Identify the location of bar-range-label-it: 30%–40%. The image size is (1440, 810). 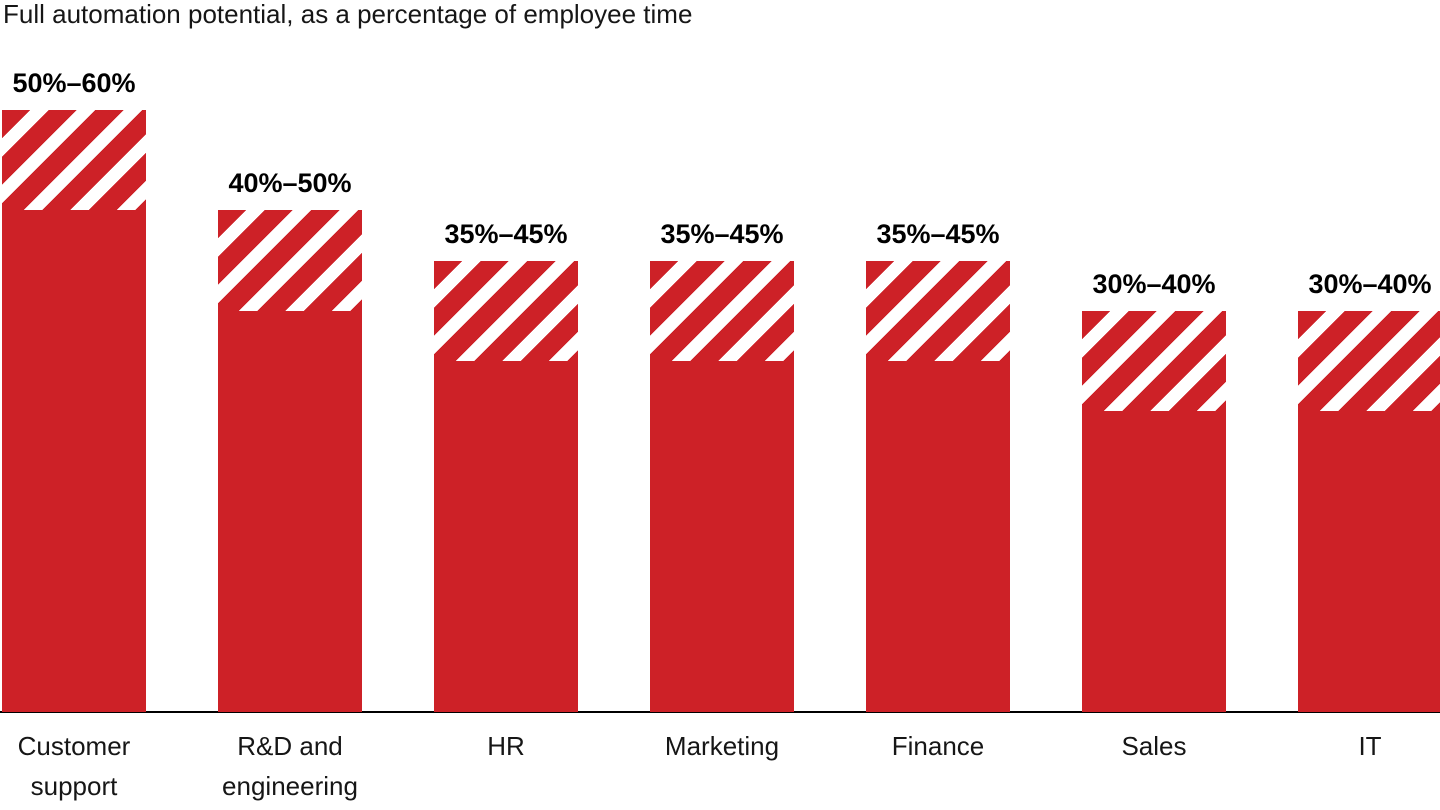
(1370, 283).